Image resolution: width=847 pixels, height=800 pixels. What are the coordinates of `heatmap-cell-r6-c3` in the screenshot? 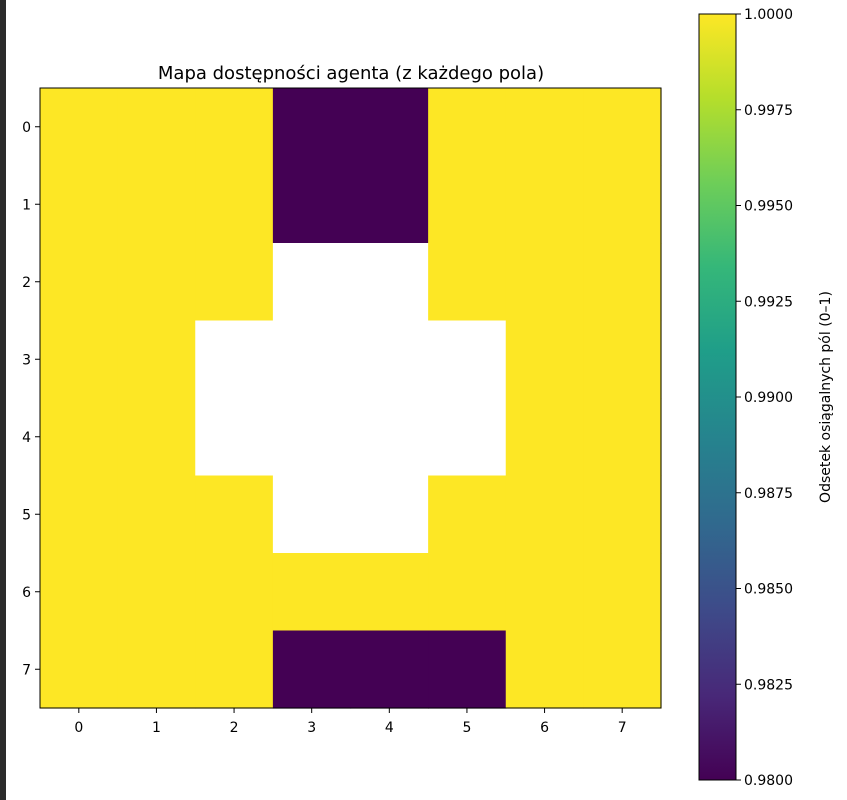 It's located at (312, 592).